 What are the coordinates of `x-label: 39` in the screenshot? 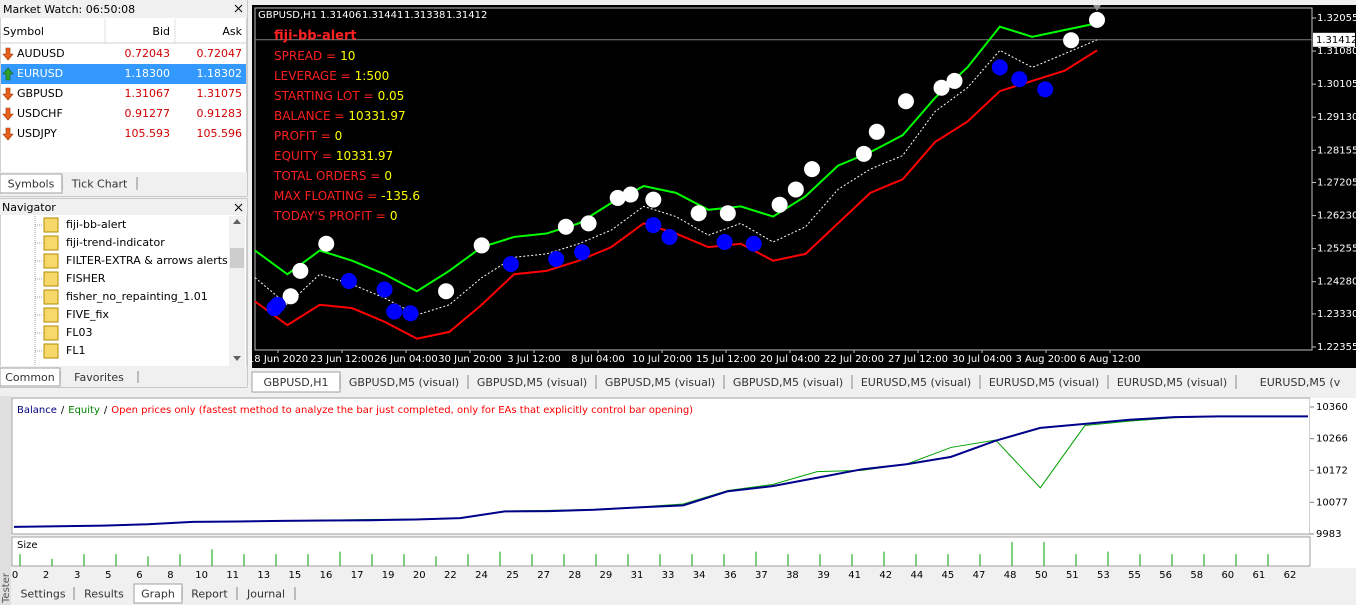 It's located at (823, 575).